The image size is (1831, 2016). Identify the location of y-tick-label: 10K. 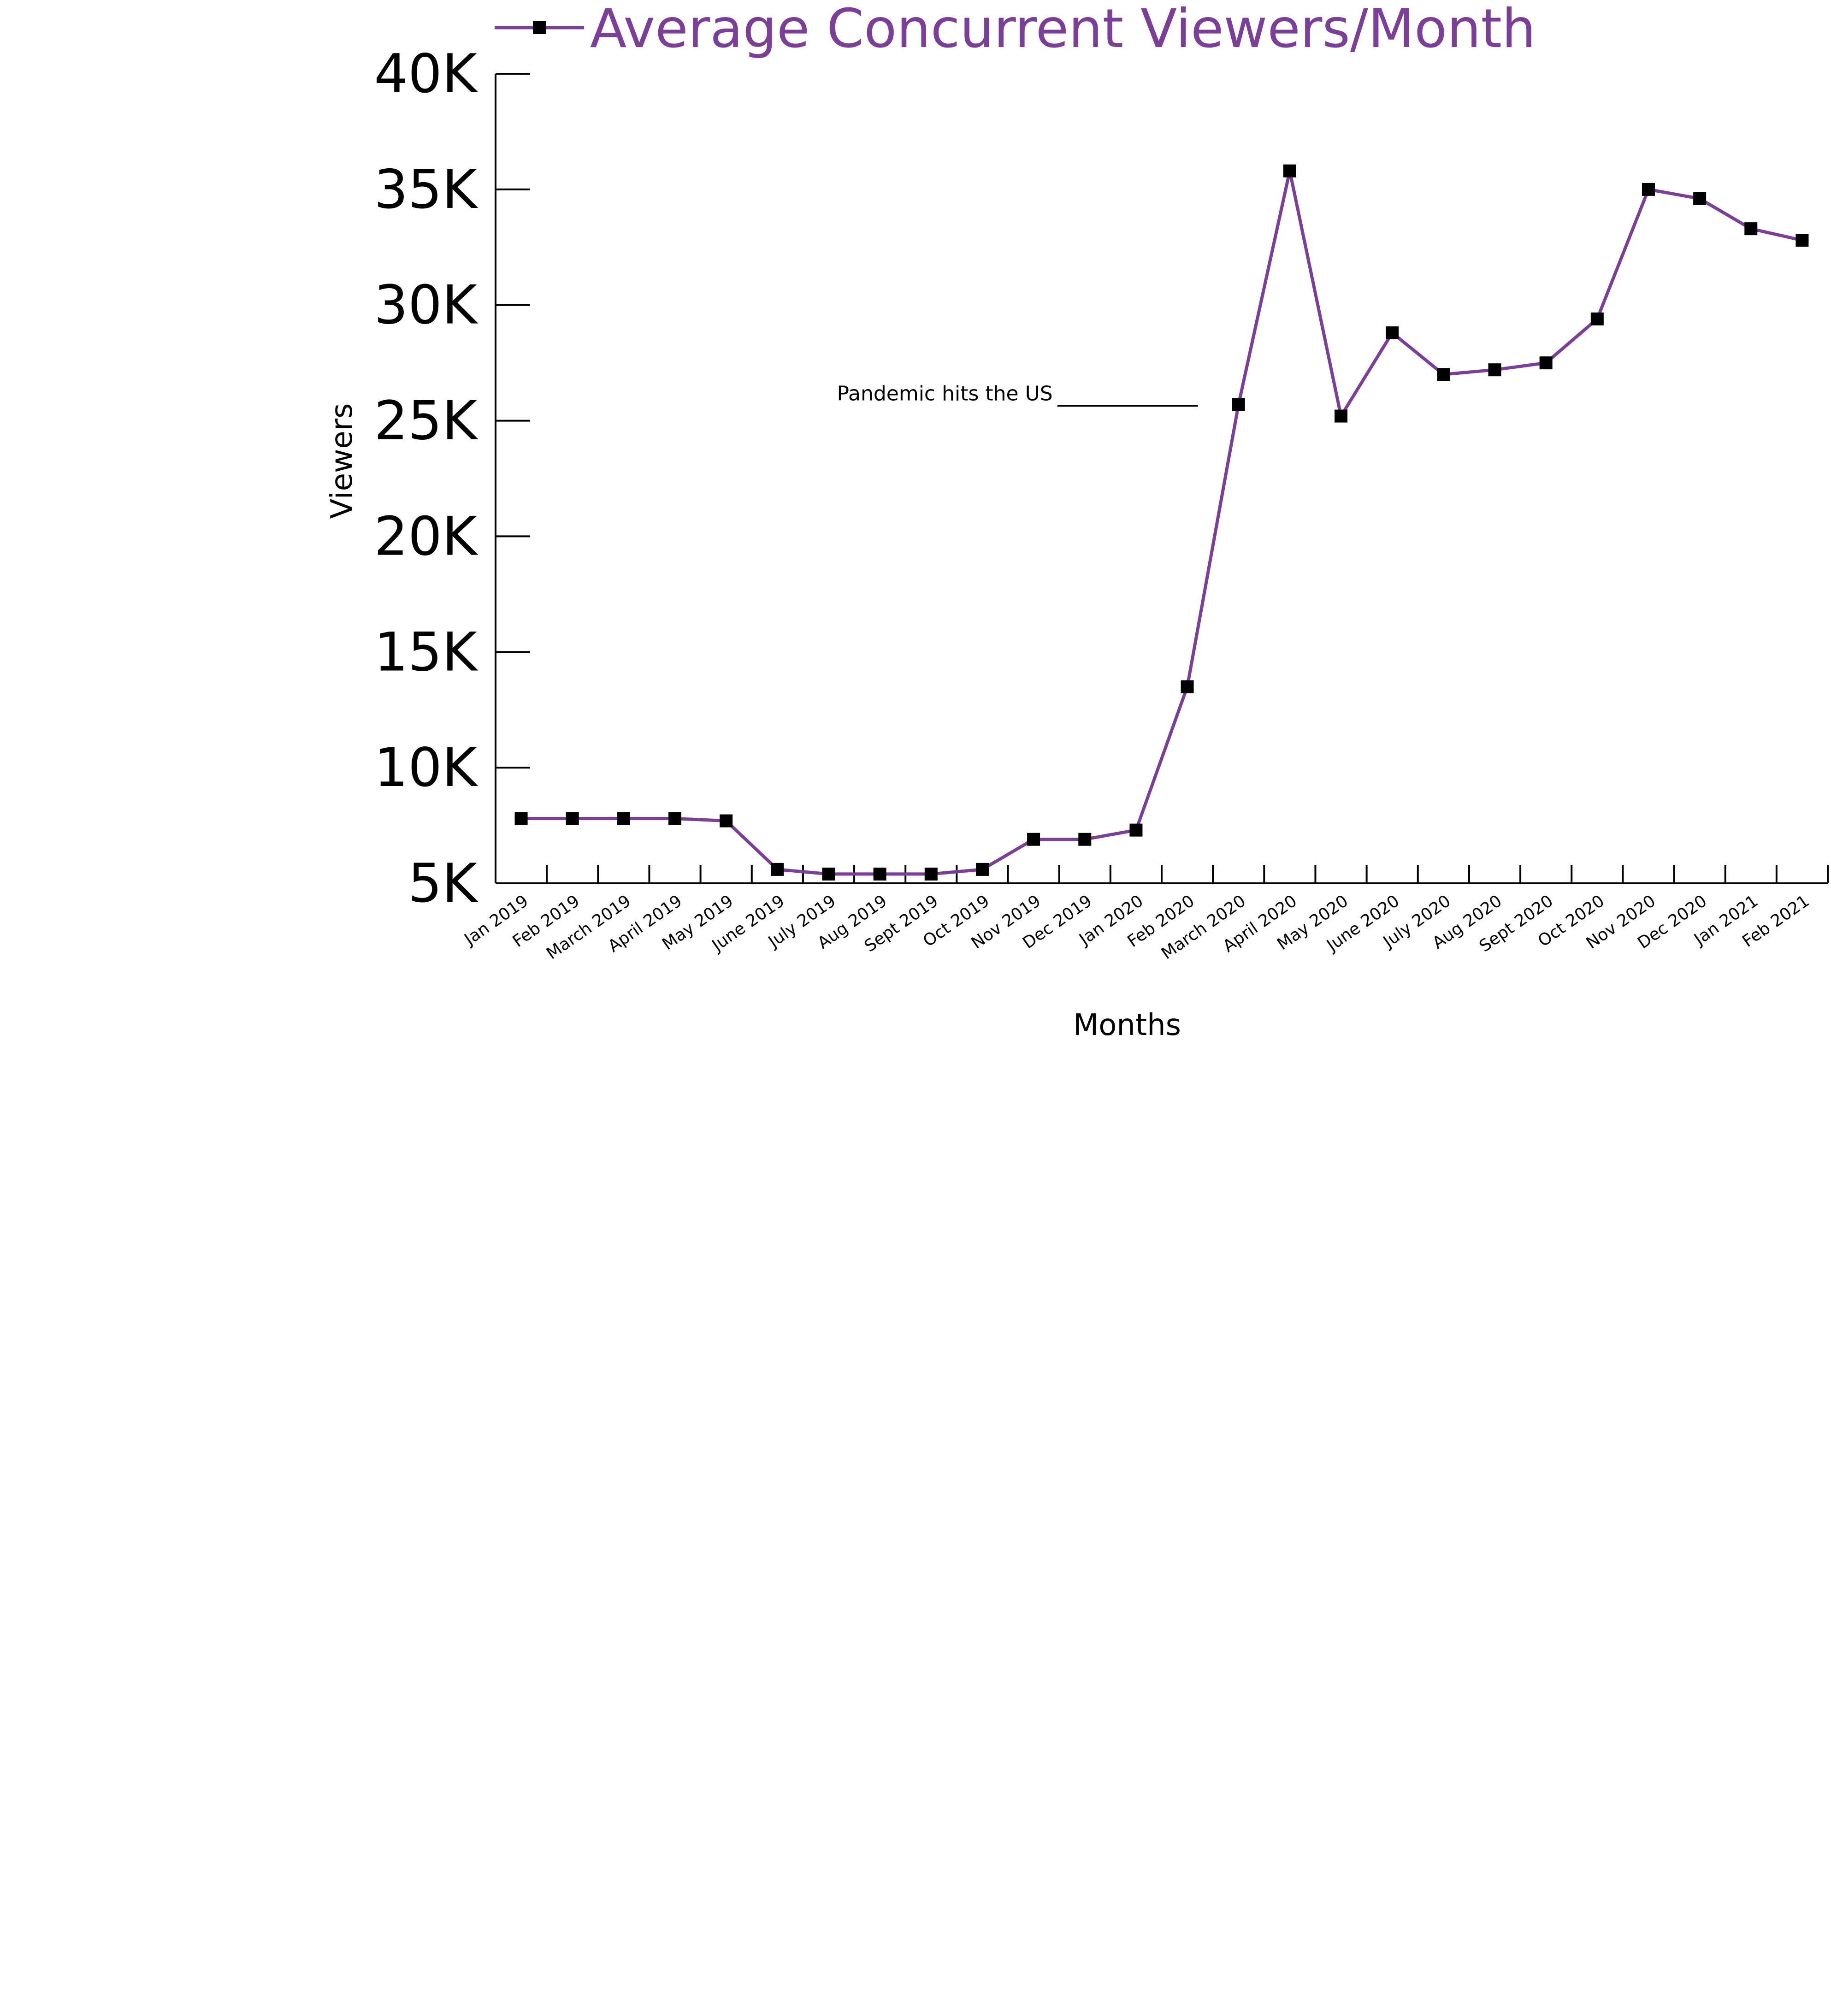
(426, 768).